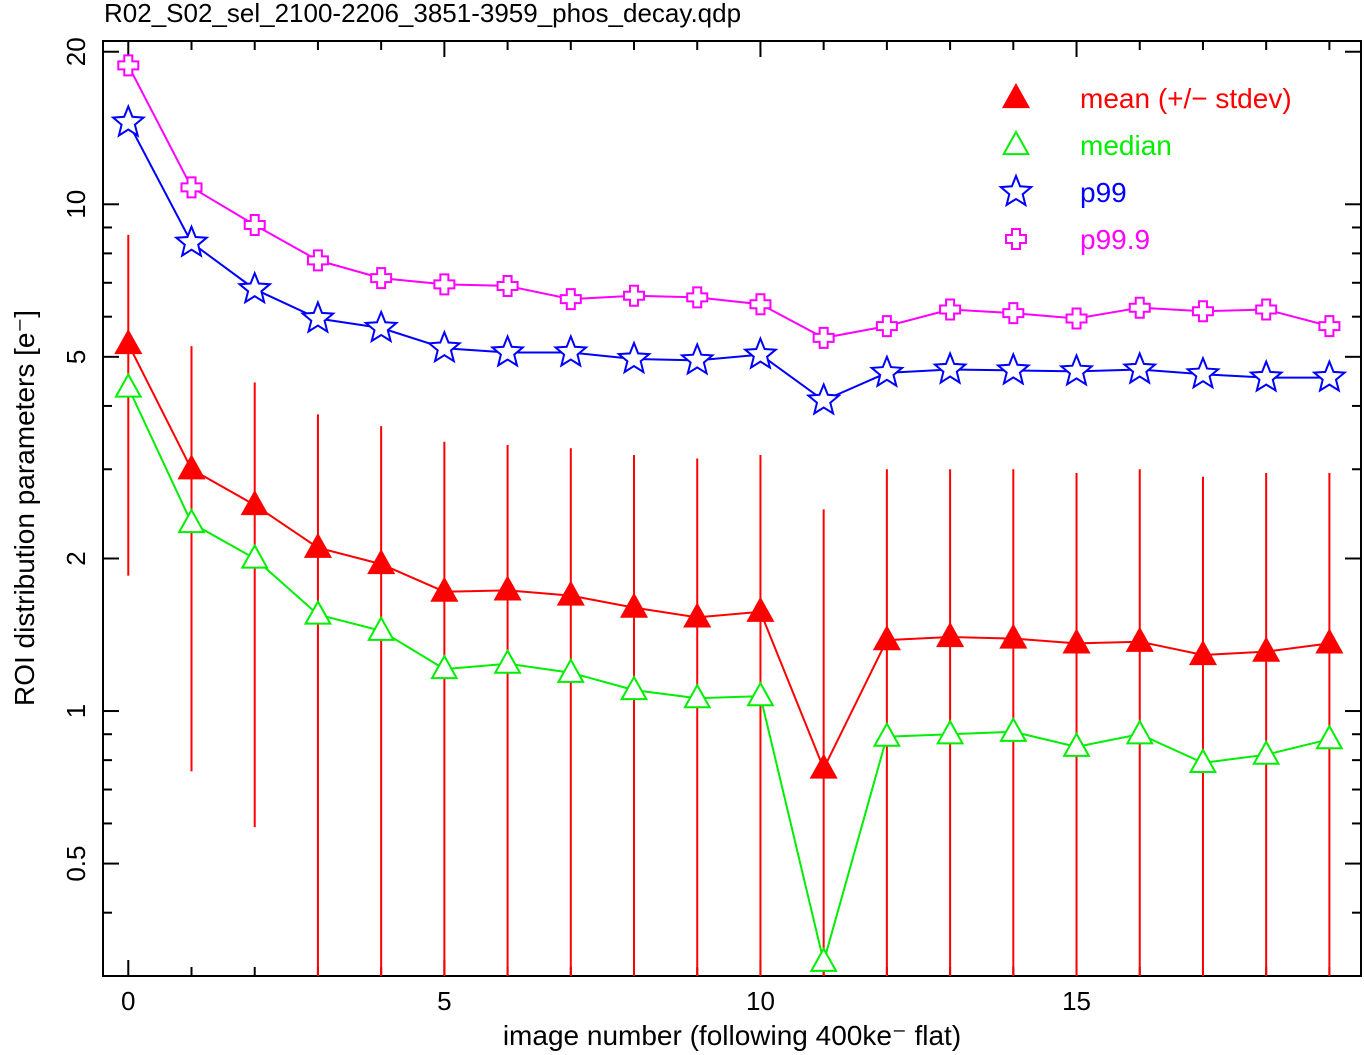 The image size is (1364, 1055). I want to click on legend-label: mean (+/− stdev), so click(1186, 98).